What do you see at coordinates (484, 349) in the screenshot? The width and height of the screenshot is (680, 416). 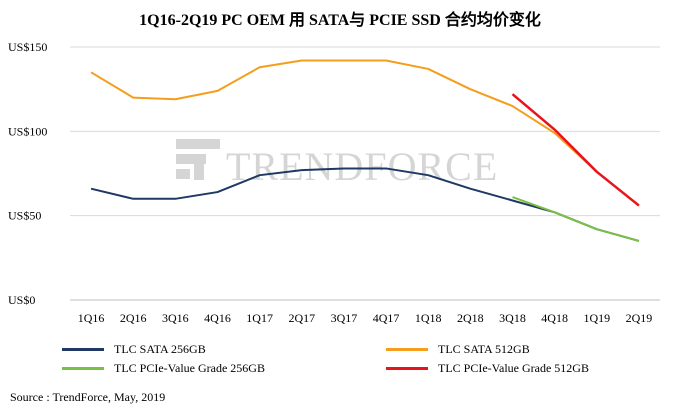 I see `legend-label: TLC SATA 512GB` at bounding box center [484, 349].